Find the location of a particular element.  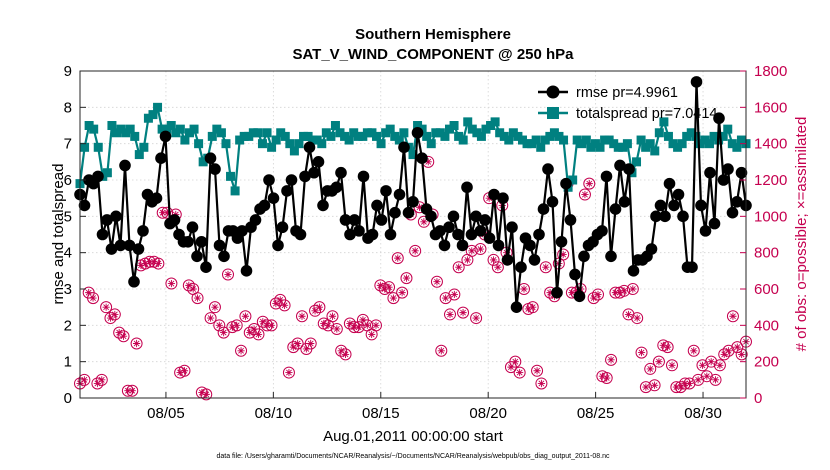

y-axis-label: rmse and totalspread is located at coordinates (58, 234).